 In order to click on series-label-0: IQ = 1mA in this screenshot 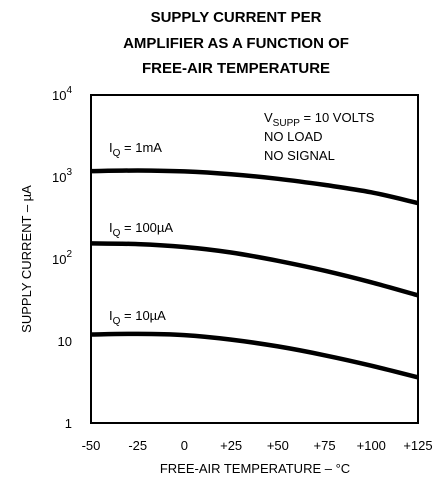, I will do `click(135, 149)`.